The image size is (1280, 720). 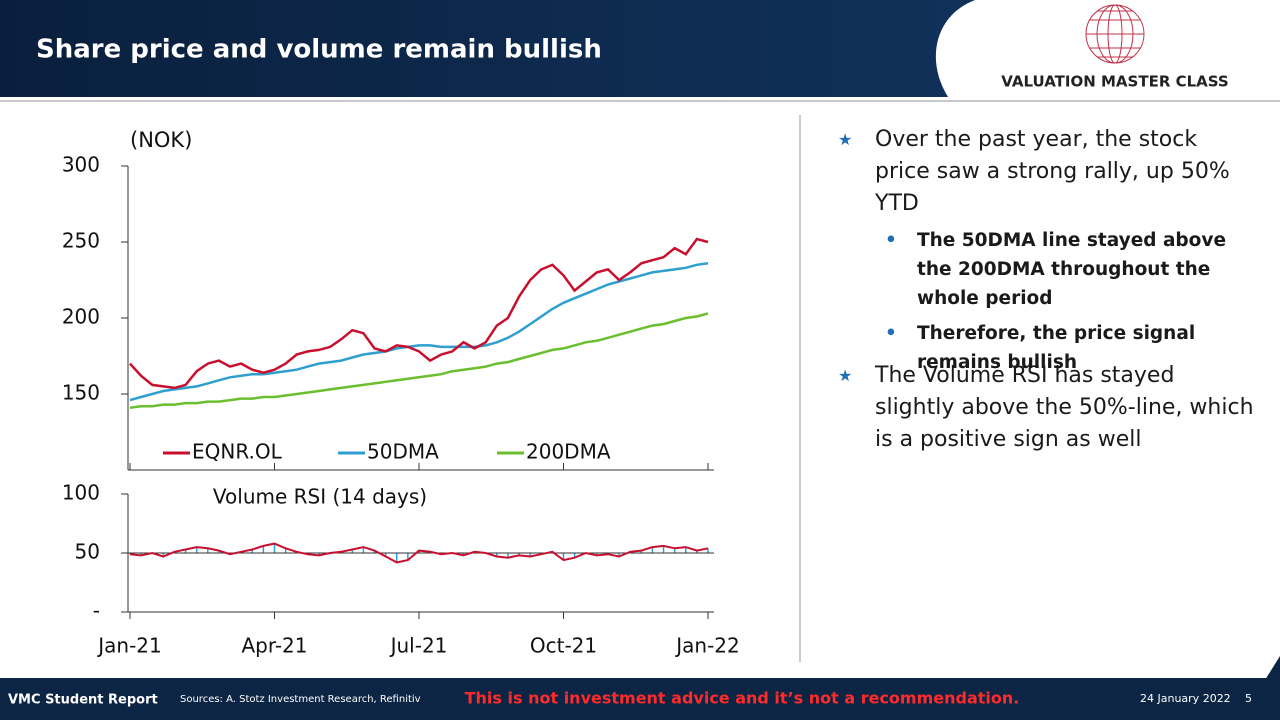 What do you see at coordinates (81, 317) in the screenshot?
I see `y-tick-label: 200` at bounding box center [81, 317].